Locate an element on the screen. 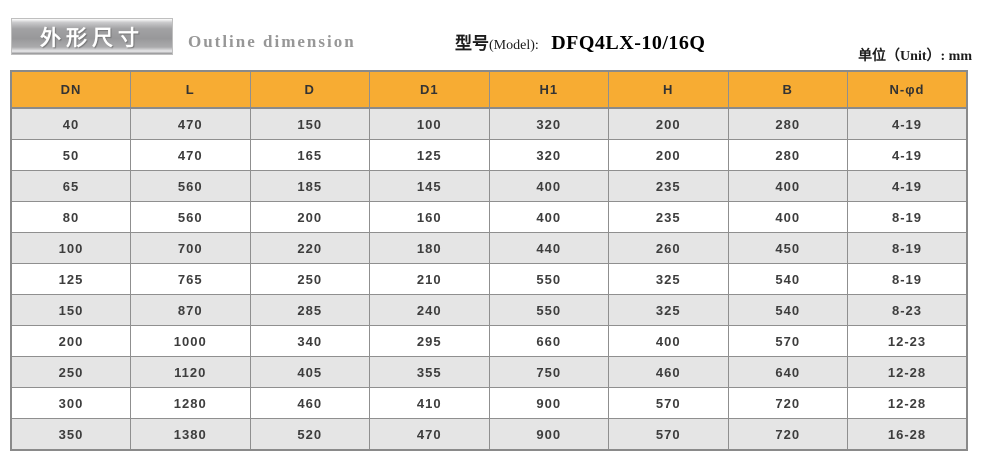  model-label-en: (Model): is located at coordinates (514, 45).